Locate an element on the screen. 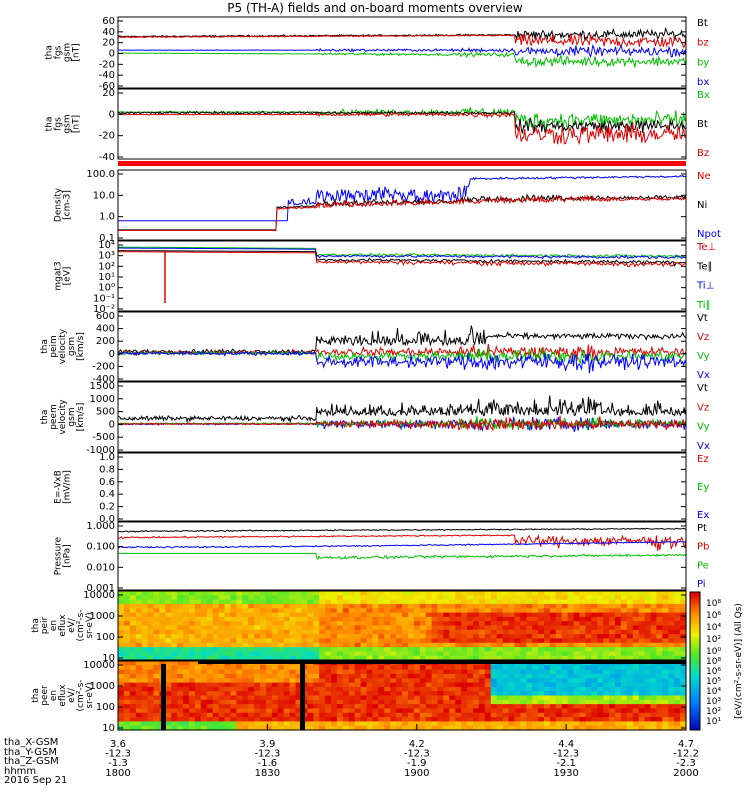 The image size is (750, 800). y-tick-label: 0.6 is located at coordinates (107, 482).